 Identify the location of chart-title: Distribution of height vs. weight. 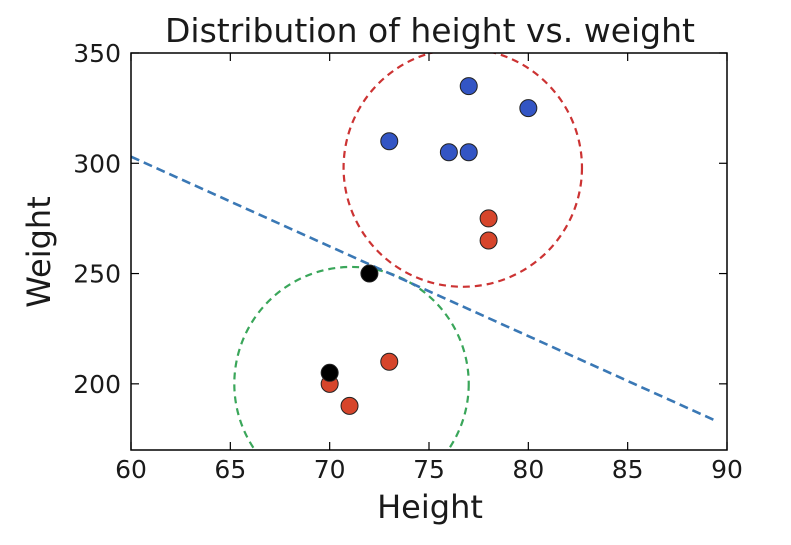
(430, 30).